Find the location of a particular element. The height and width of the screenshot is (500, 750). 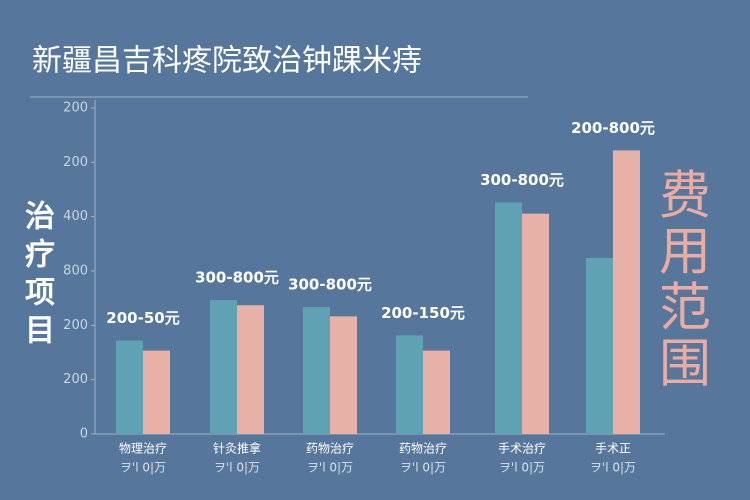

y-tick-label: 800 is located at coordinates (75, 271).